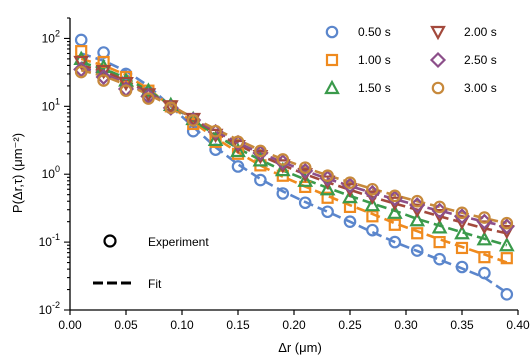 The width and height of the screenshot is (532, 362). I want to click on legend-item: 3.00 s, so click(464, 88).